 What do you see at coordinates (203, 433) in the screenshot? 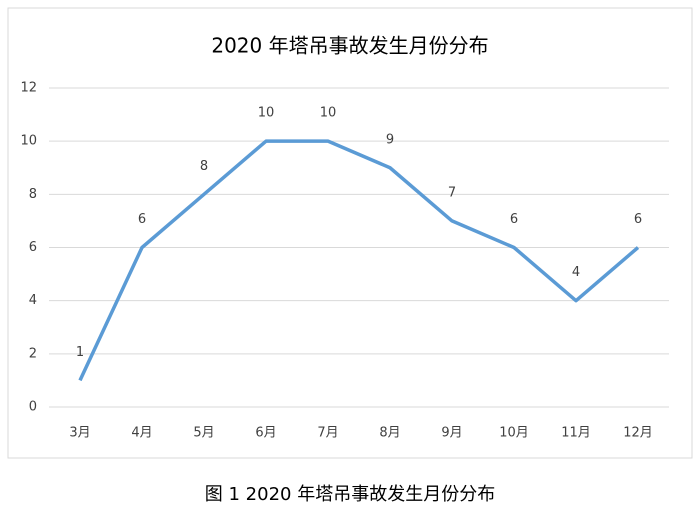
I see `x-tick-label: 5月` at bounding box center [203, 433].